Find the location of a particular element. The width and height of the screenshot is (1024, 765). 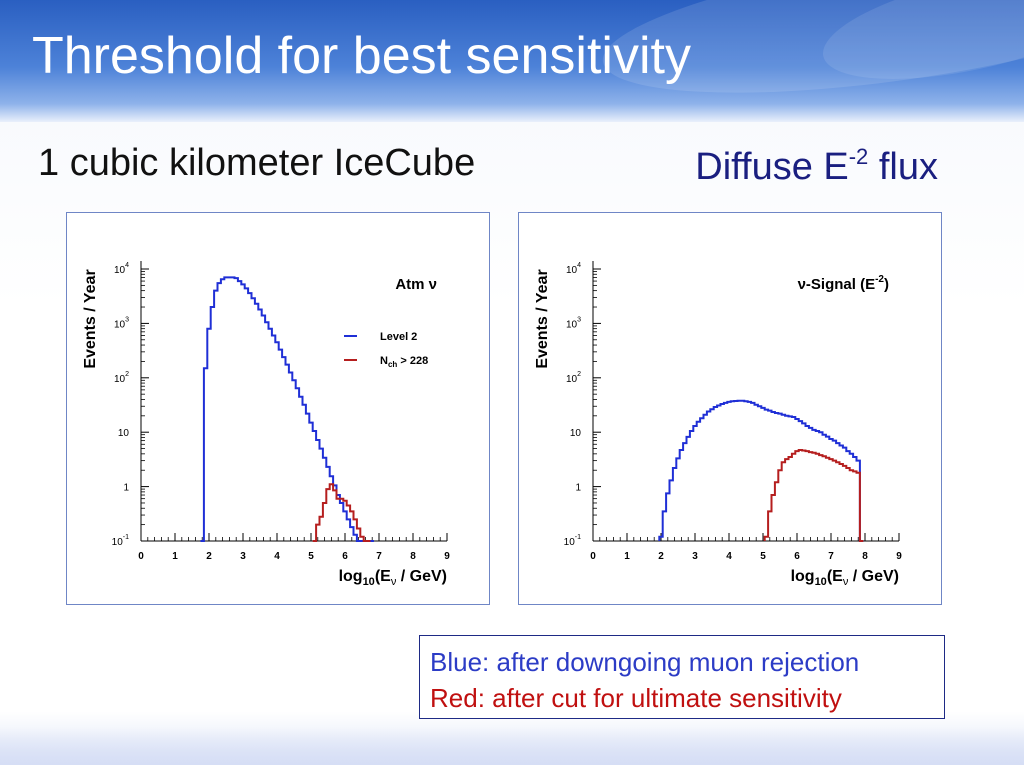

legend-entry: Level 2 is located at coordinates (398, 337).